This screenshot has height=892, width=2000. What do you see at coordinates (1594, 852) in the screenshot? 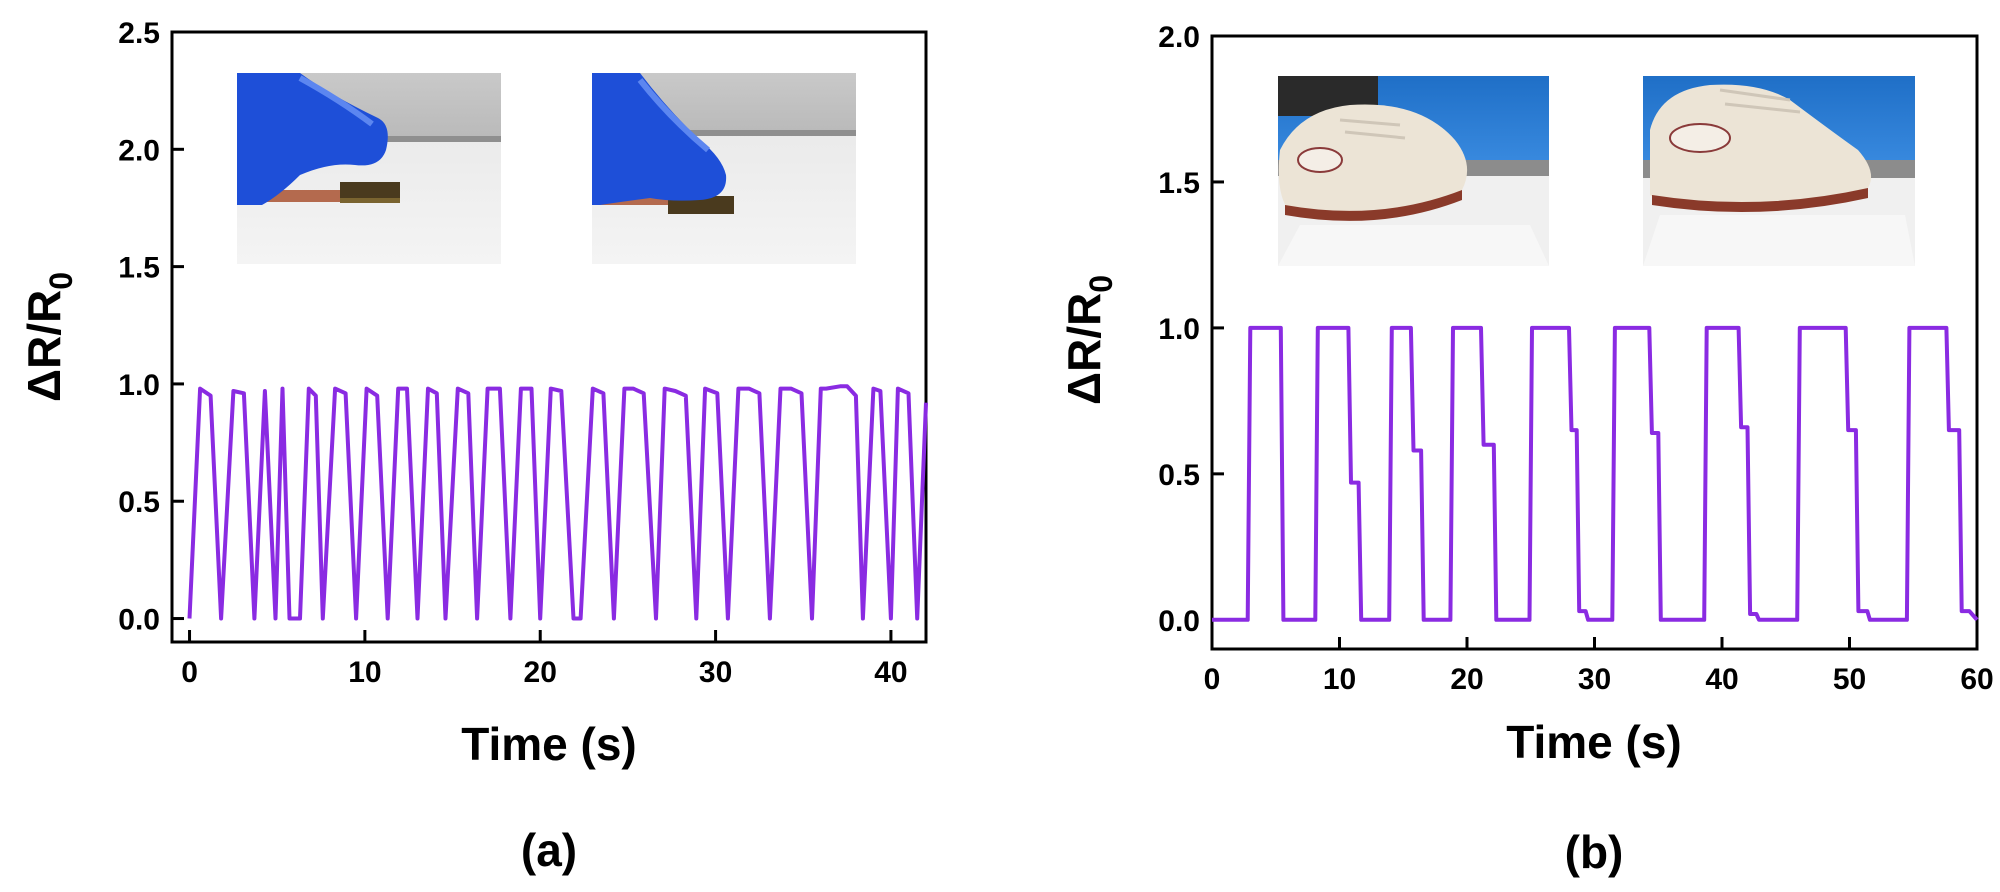
I see `panel-label-b: (b)` at bounding box center [1594, 852].